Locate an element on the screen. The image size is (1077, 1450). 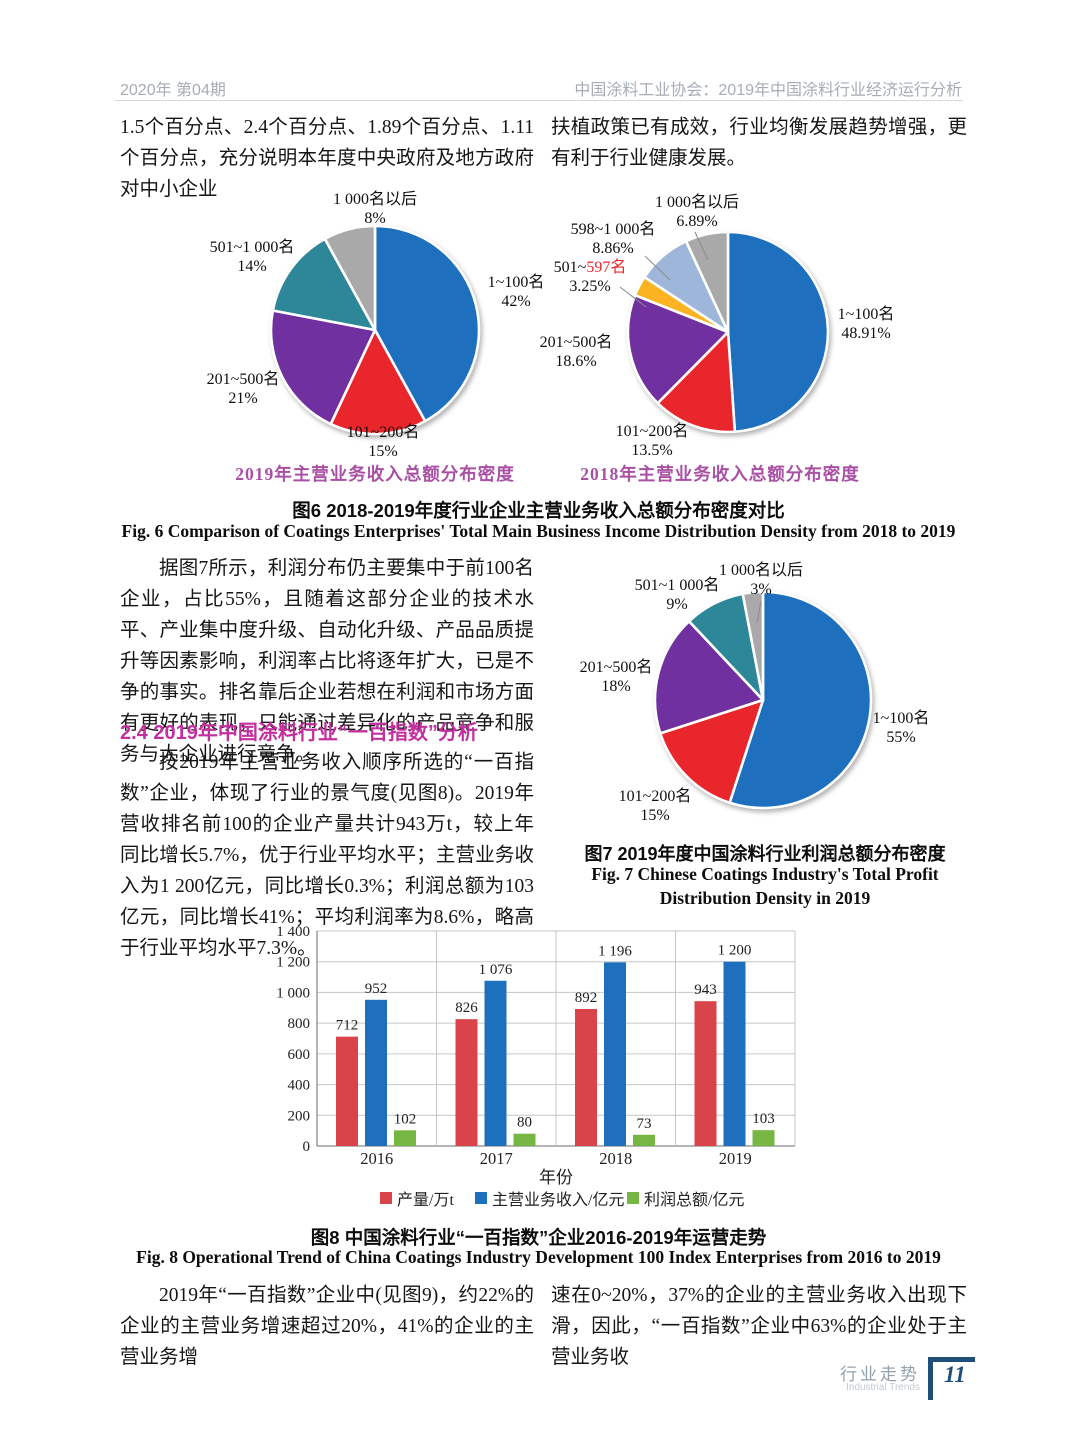
legend-swatch-green-icon is located at coordinates (633, 1198).